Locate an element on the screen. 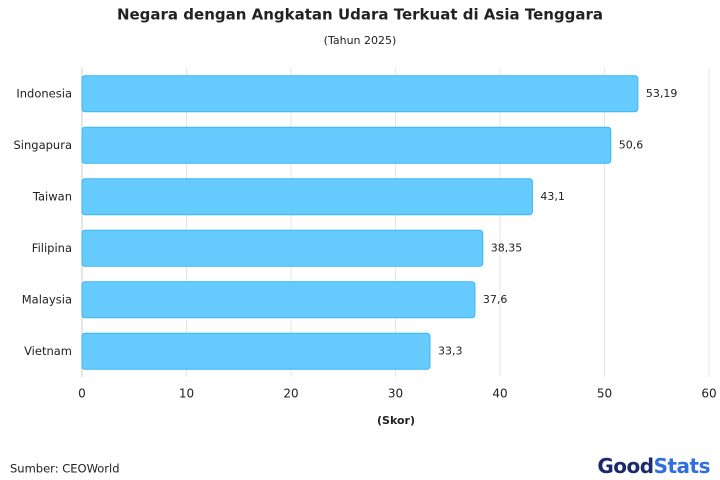 The height and width of the screenshot is (480, 720). y-tick-label: Filipina is located at coordinates (52, 248).